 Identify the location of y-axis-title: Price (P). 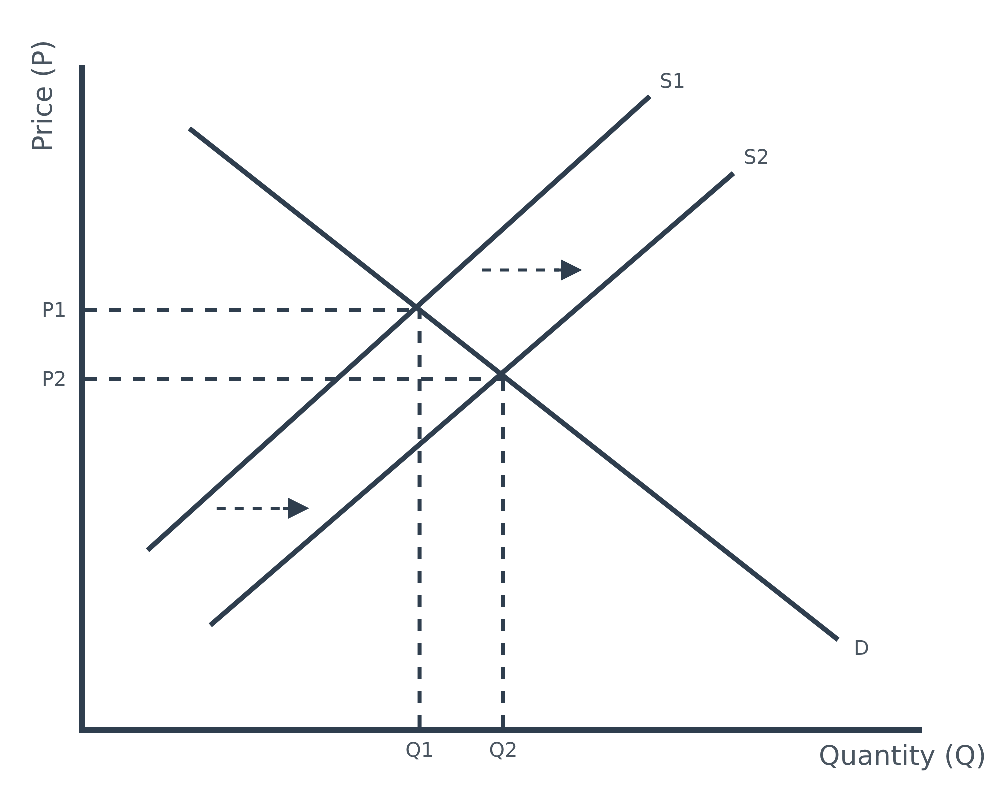
(43, 96).